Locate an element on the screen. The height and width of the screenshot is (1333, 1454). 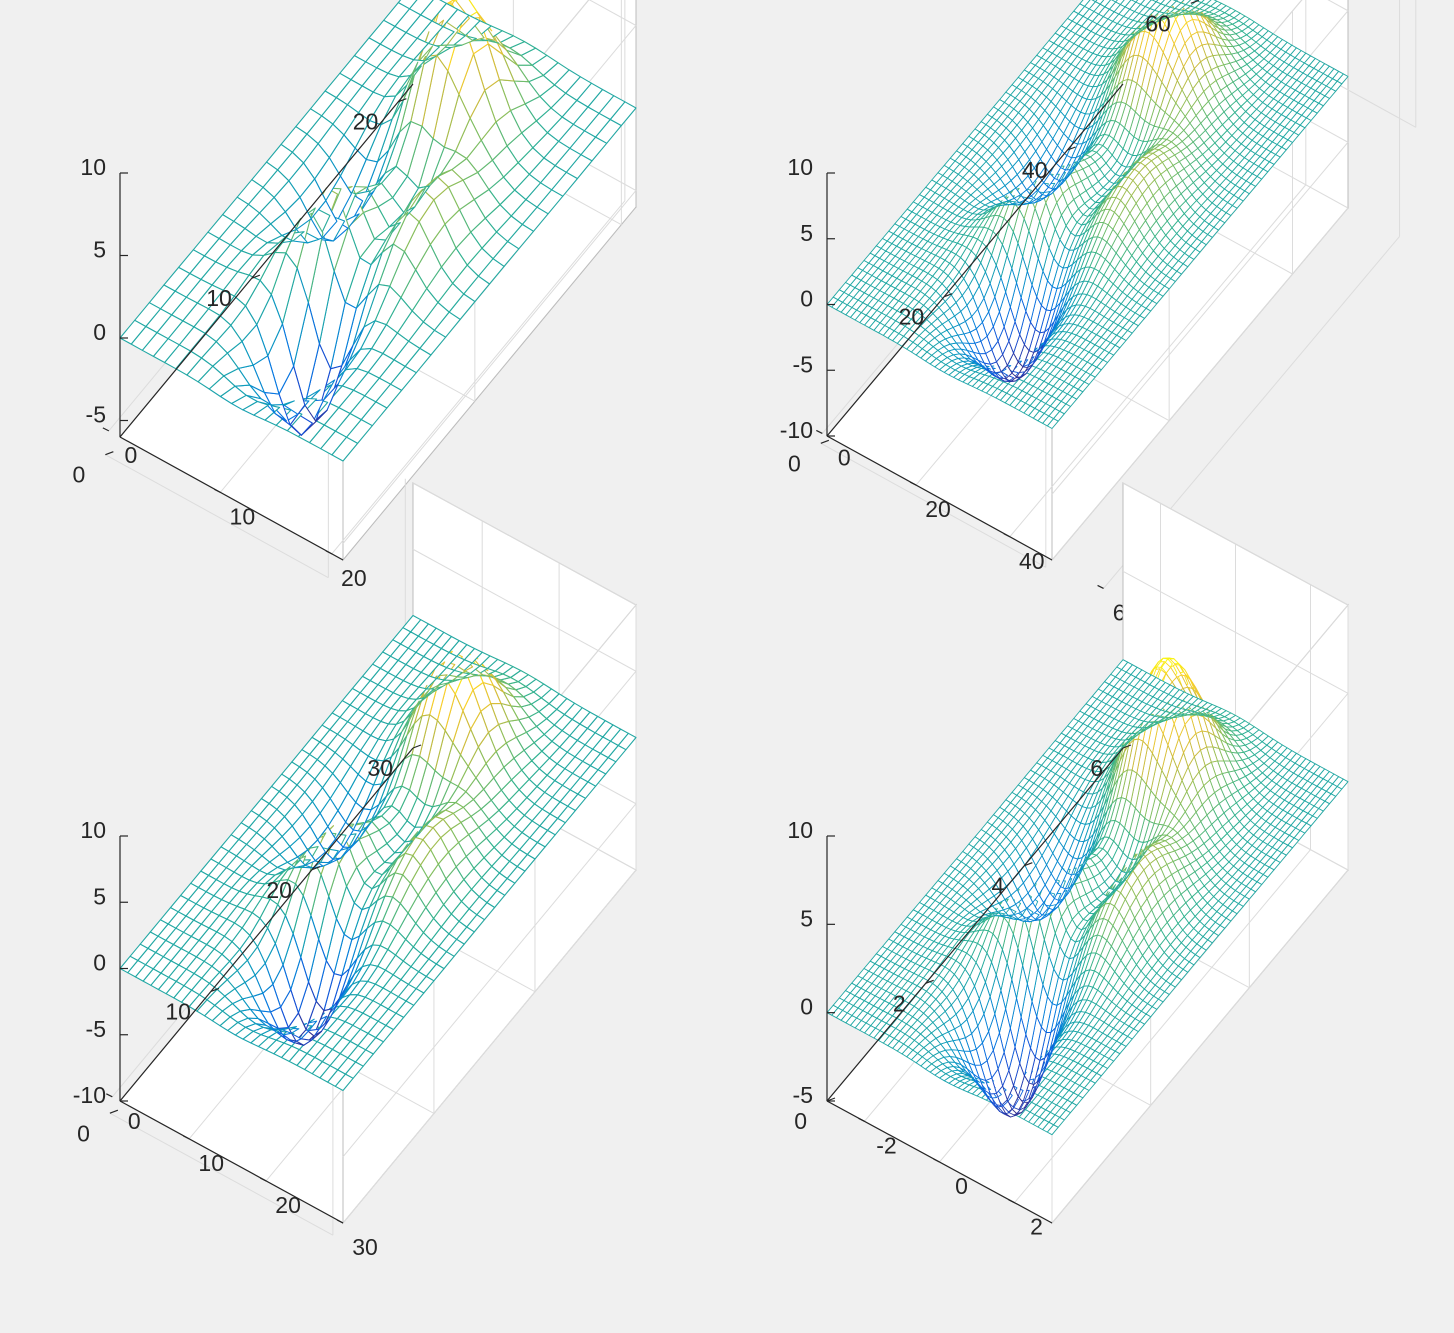
y-tick-label: 60 is located at coordinates (1158, 23).